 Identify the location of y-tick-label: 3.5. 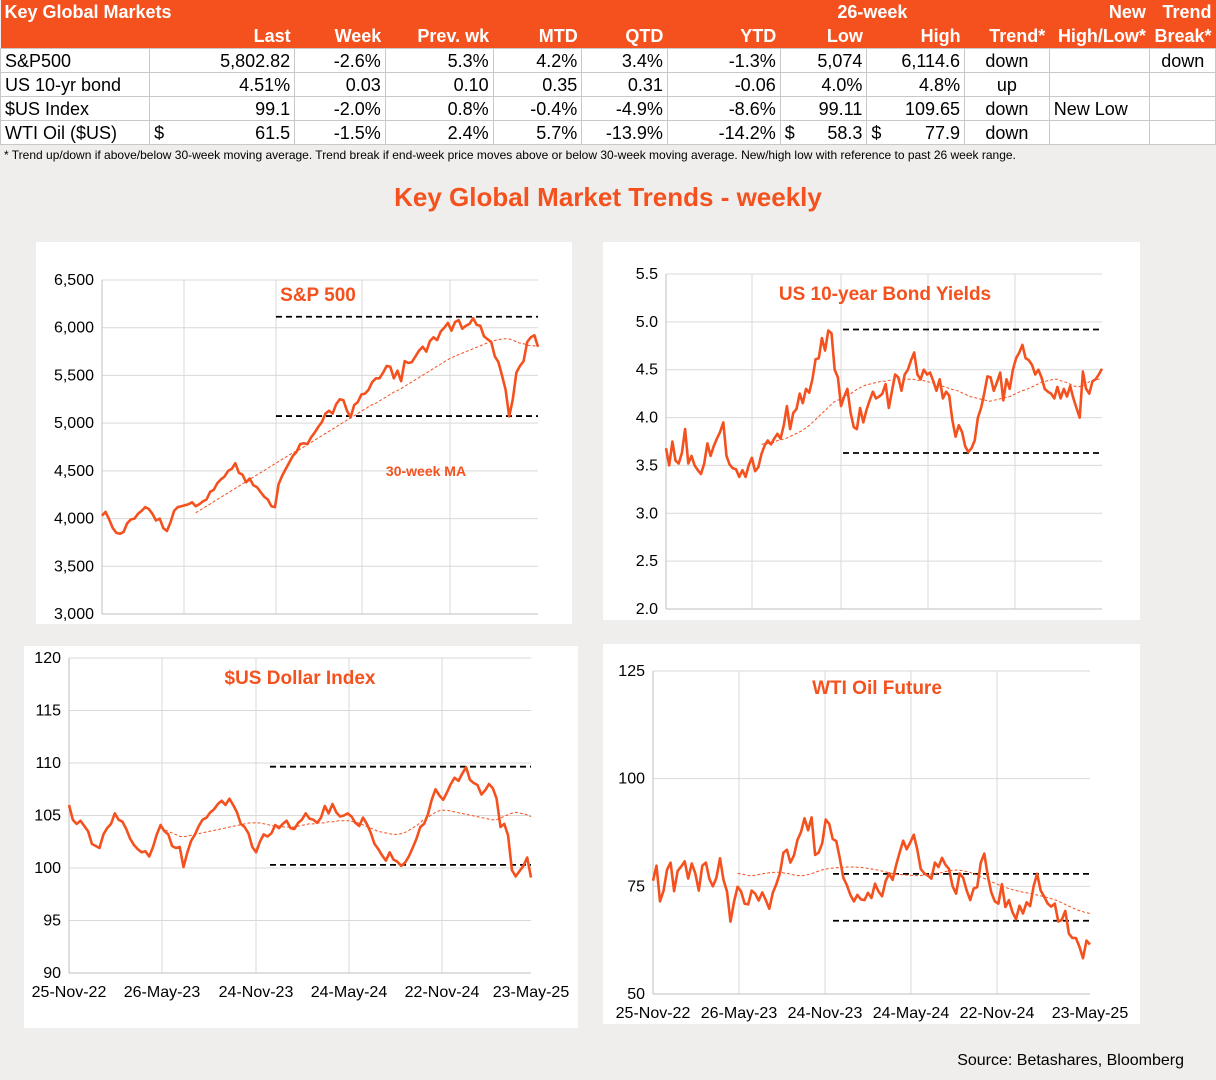
(647, 465).